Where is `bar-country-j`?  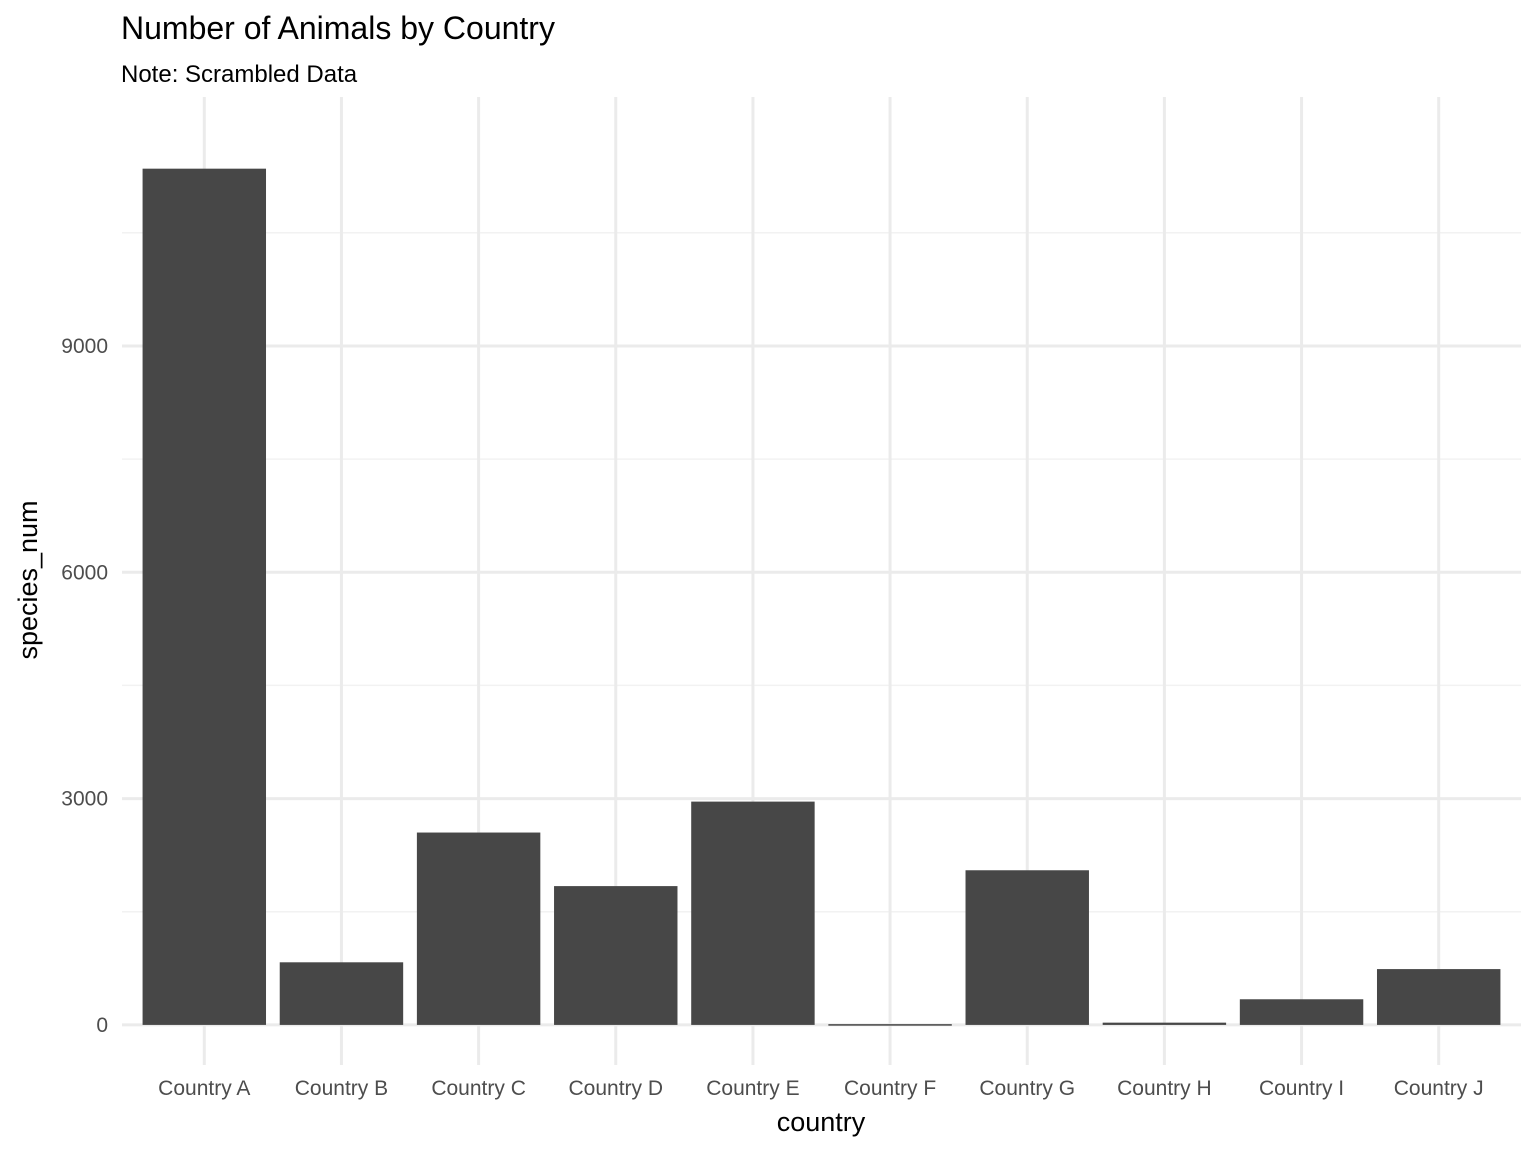
bar-country-j is located at coordinates (1438, 997).